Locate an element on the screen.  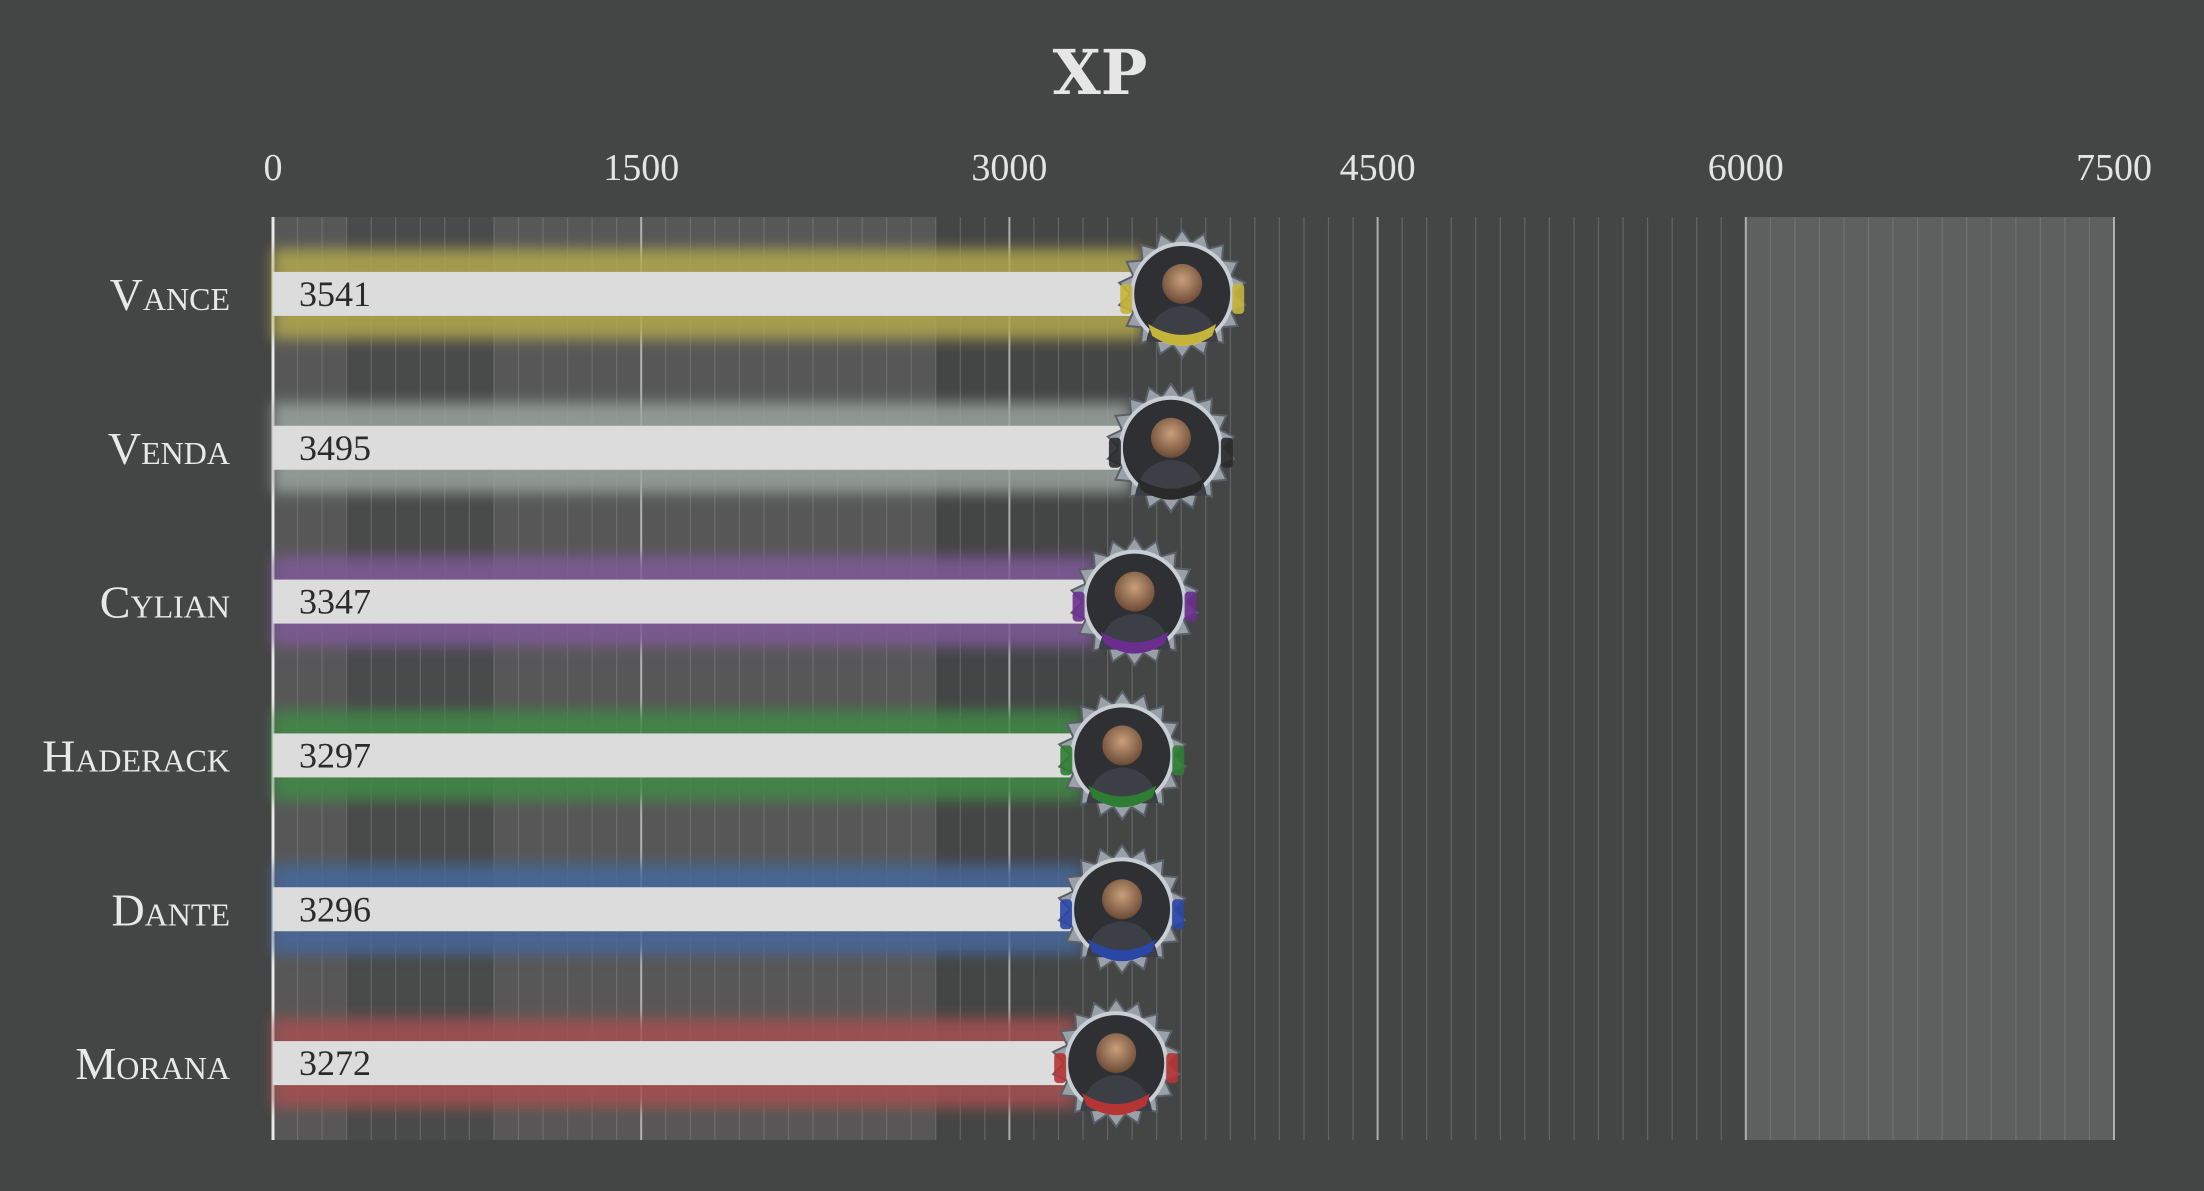
bar-row-venda: 3495 Venda is located at coordinates (672, 448).